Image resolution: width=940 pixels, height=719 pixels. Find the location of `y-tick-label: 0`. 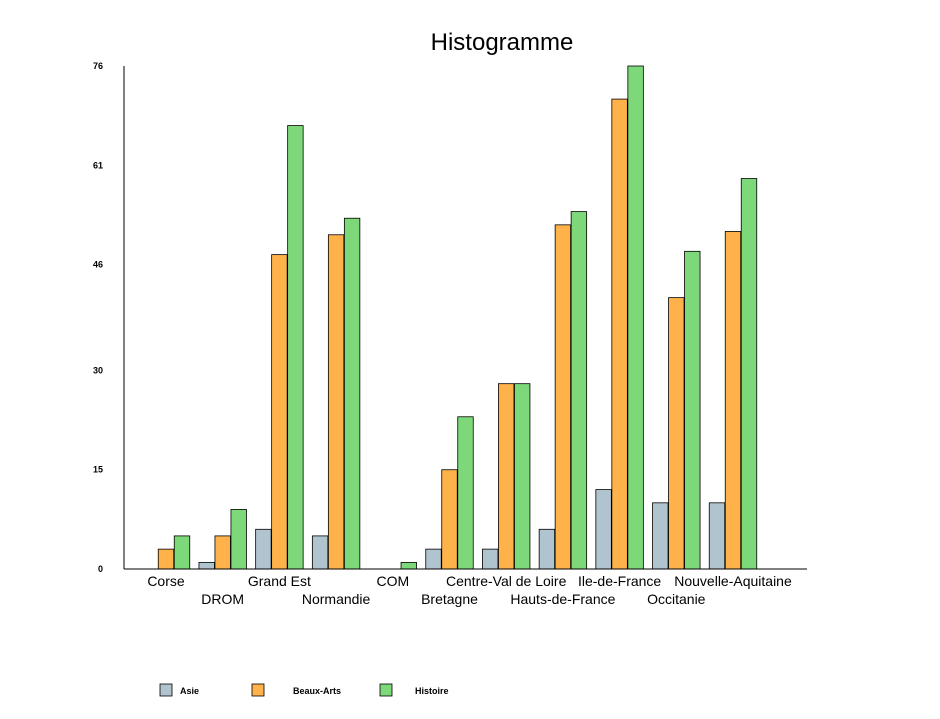

y-tick-label: 0 is located at coordinates (100, 569).